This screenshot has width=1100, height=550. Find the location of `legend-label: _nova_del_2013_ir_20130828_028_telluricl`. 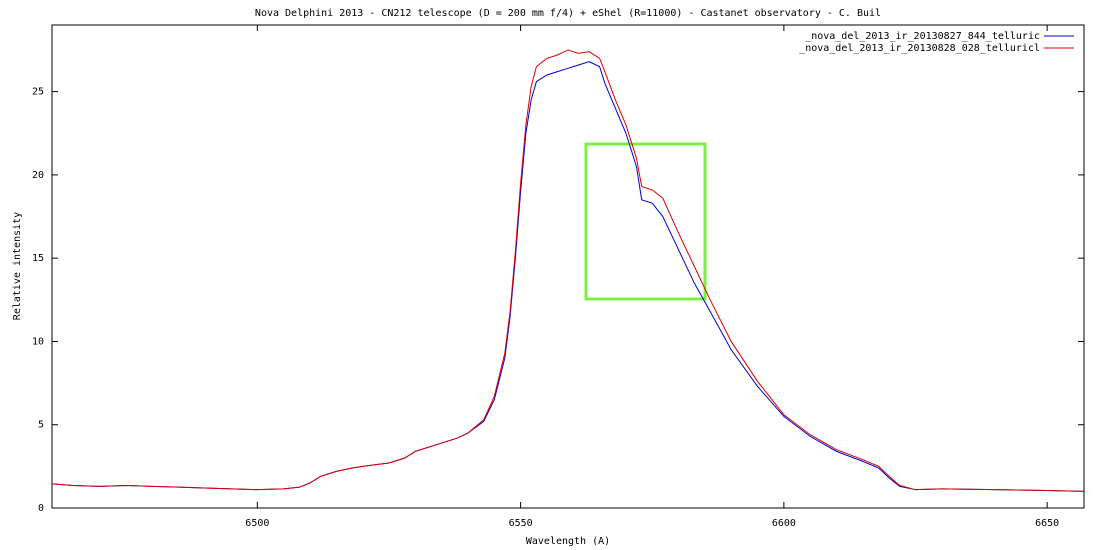

legend-label: _nova_del_2013_ir_20130828_028_telluricl is located at coordinates (919, 48).